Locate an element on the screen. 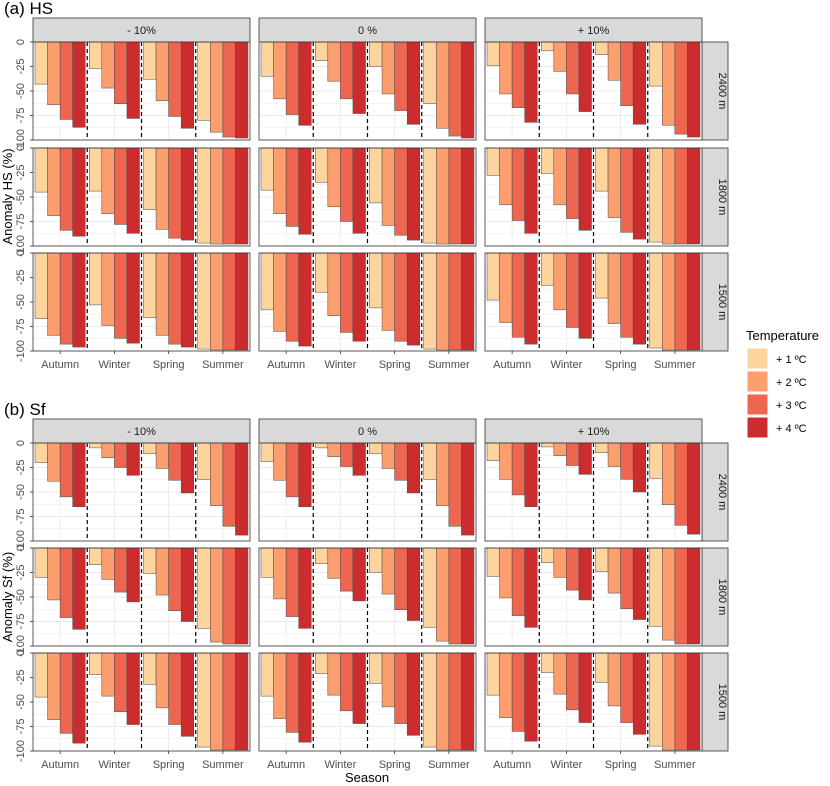 Image resolution: width=830 pixels, height=786 pixels. legend: Temperature + 1 ºC + 2 ºC + 3 ºC + 4 ºC is located at coordinates (782, 383).